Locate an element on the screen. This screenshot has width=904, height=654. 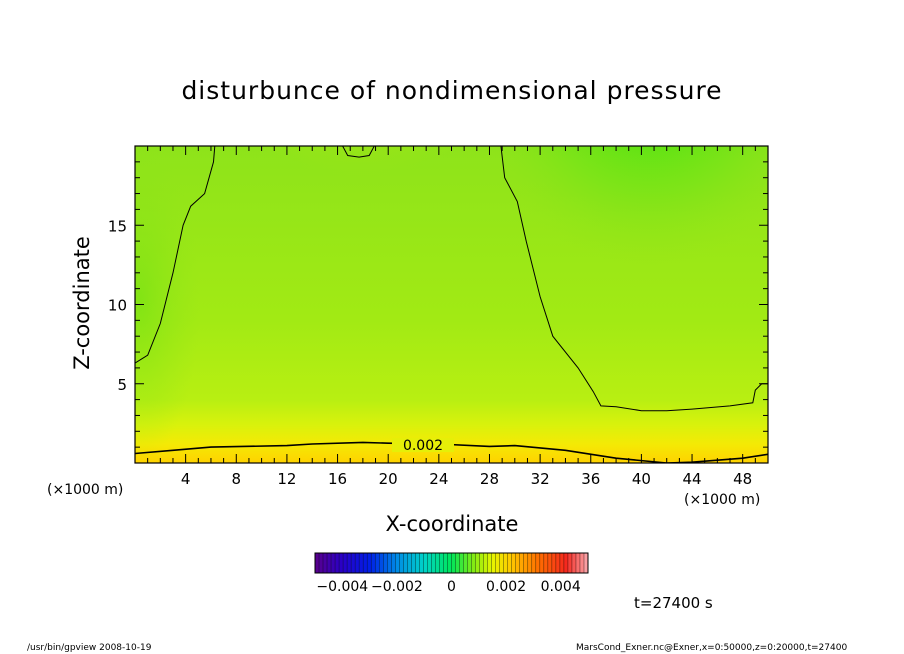
colorbar-tick-label: −0.004 is located at coordinates (342, 587).